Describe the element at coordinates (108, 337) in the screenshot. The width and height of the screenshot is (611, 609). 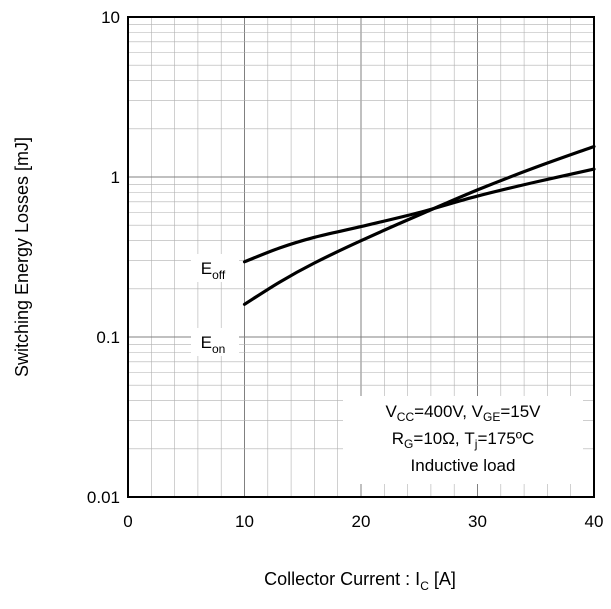
I see `y-tick-label: 0.1` at that location.